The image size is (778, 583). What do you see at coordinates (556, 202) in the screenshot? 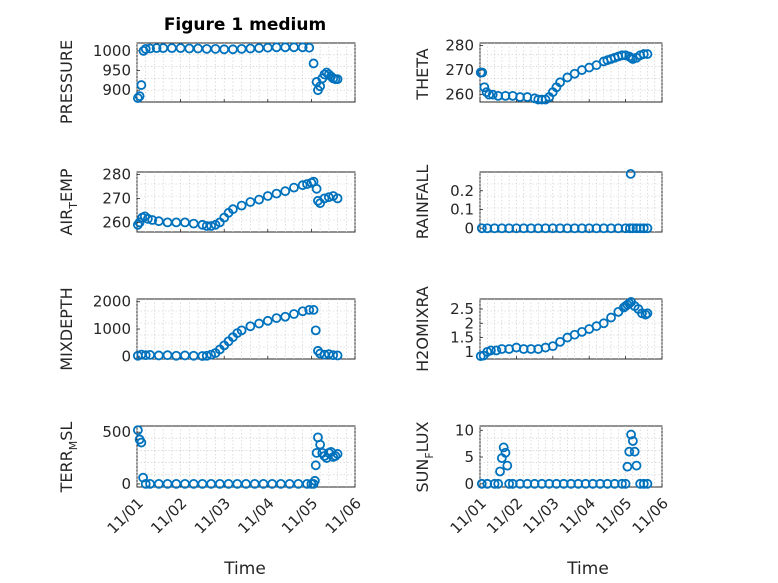
I see `subplot-4: 00.10.2` at bounding box center [556, 202].